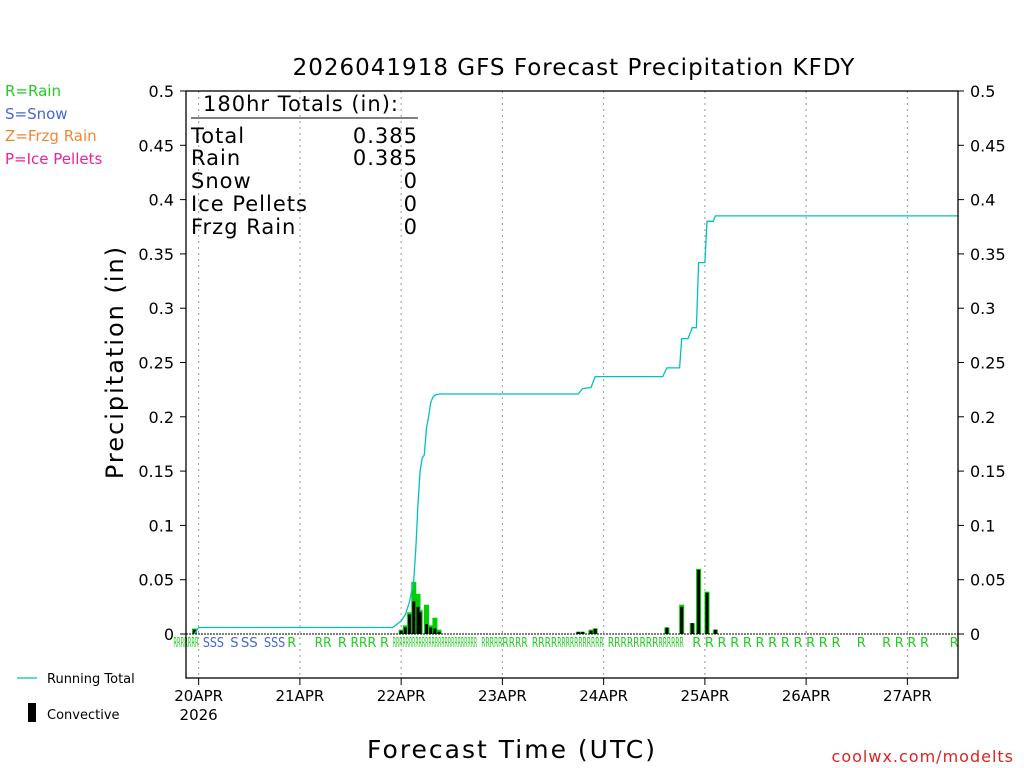  What do you see at coordinates (76, 697) in the screenshot?
I see `series-legend: Running Total Convective` at bounding box center [76, 697].